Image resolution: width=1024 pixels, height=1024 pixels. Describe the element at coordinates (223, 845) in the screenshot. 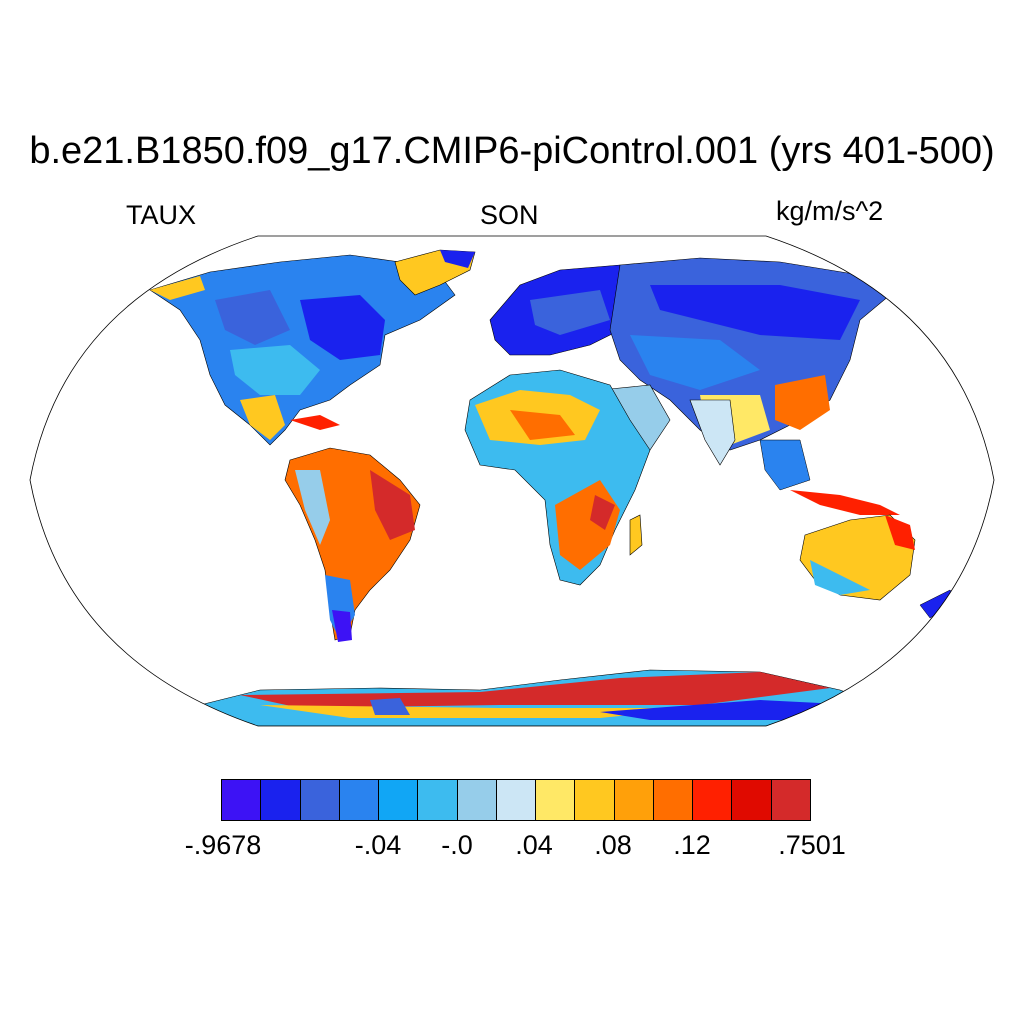

I see `colorbar-label-min: -.9678` at that location.